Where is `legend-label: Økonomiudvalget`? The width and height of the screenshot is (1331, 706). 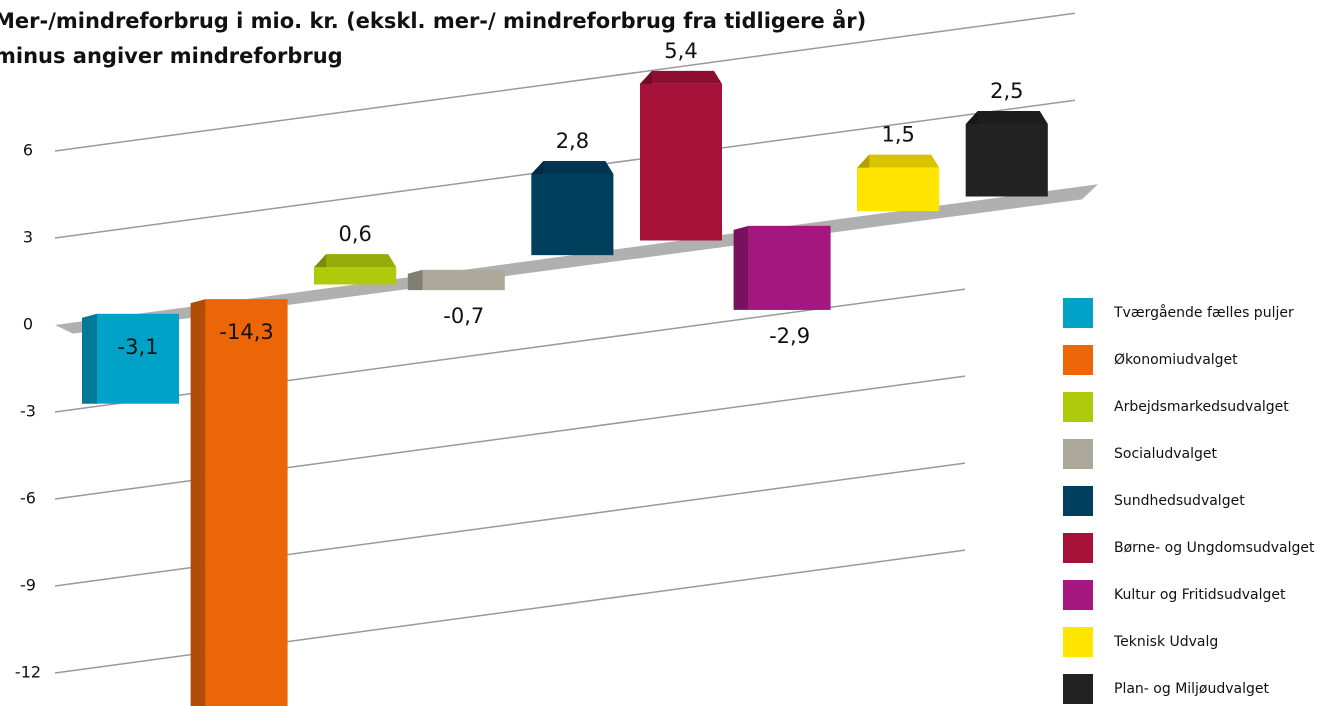
legend-label: Økonomiudvalget is located at coordinates (1176, 360).